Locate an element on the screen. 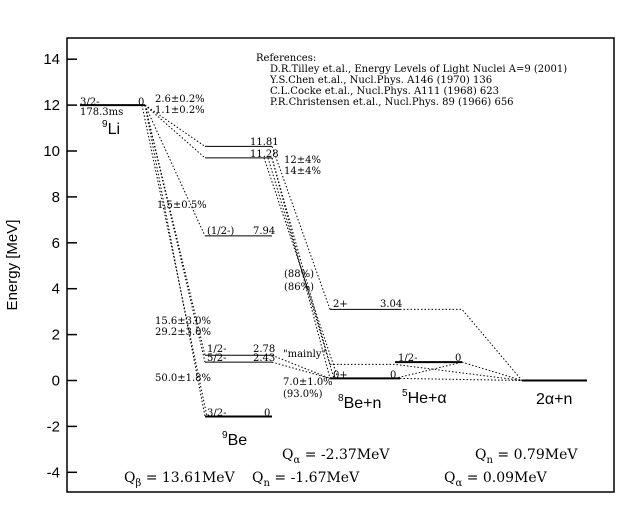 This screenshot has height=530, width=640. alpha-branch-mainly: "mainly" is located at coordinates (304, 354).